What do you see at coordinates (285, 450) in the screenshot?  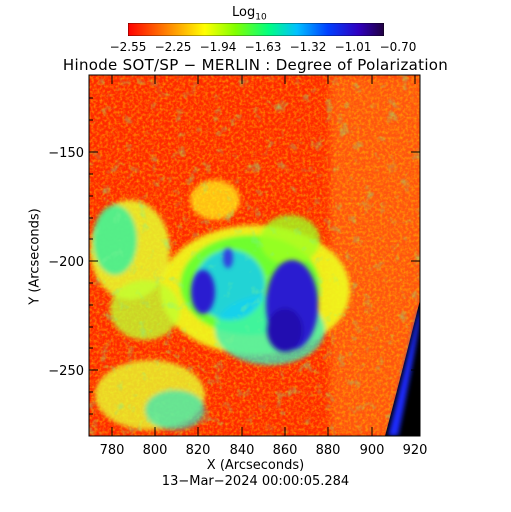 I see `x-tick-label: 860` at bounding box center [285, 450].